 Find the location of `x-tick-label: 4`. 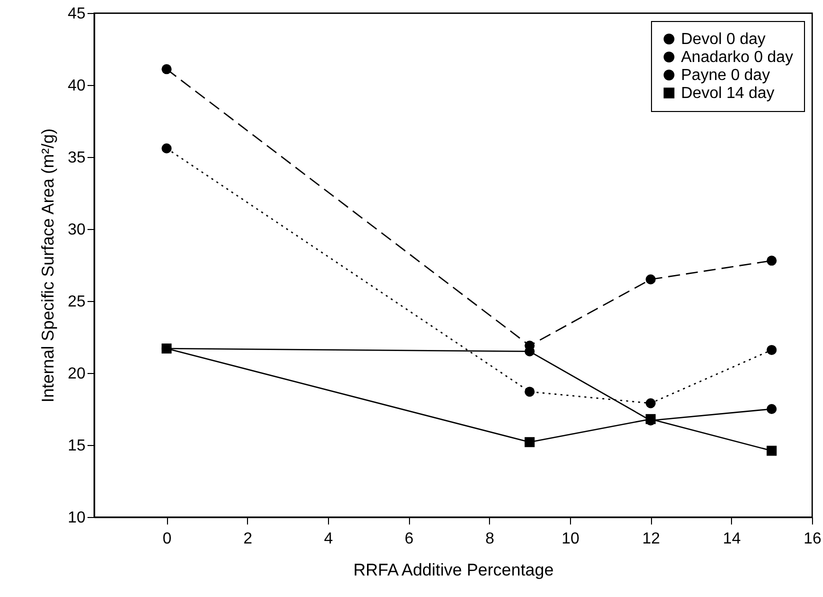

x-tick-label: 4 is located at coordinates (328, 539).